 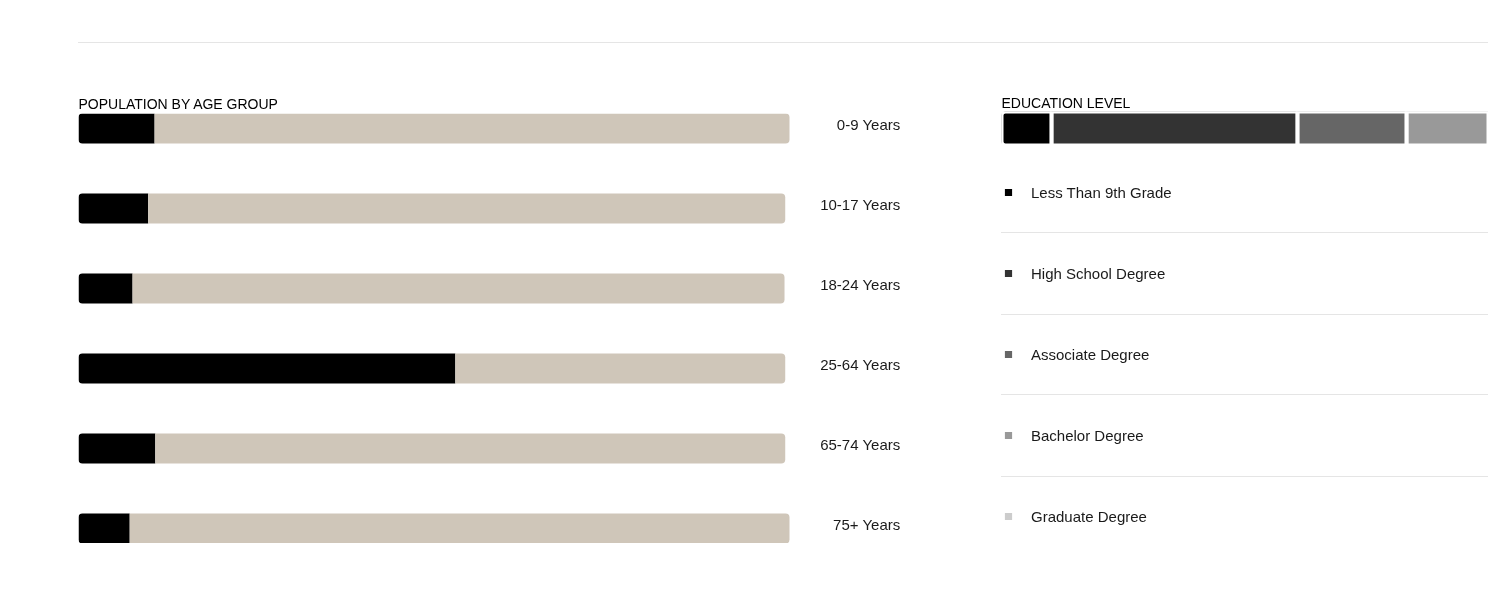 What do you see at coordinates (1089, 516) in the screenshot?
I see `legend-label: Graduate Degree` at bounding box center [1089, 516].